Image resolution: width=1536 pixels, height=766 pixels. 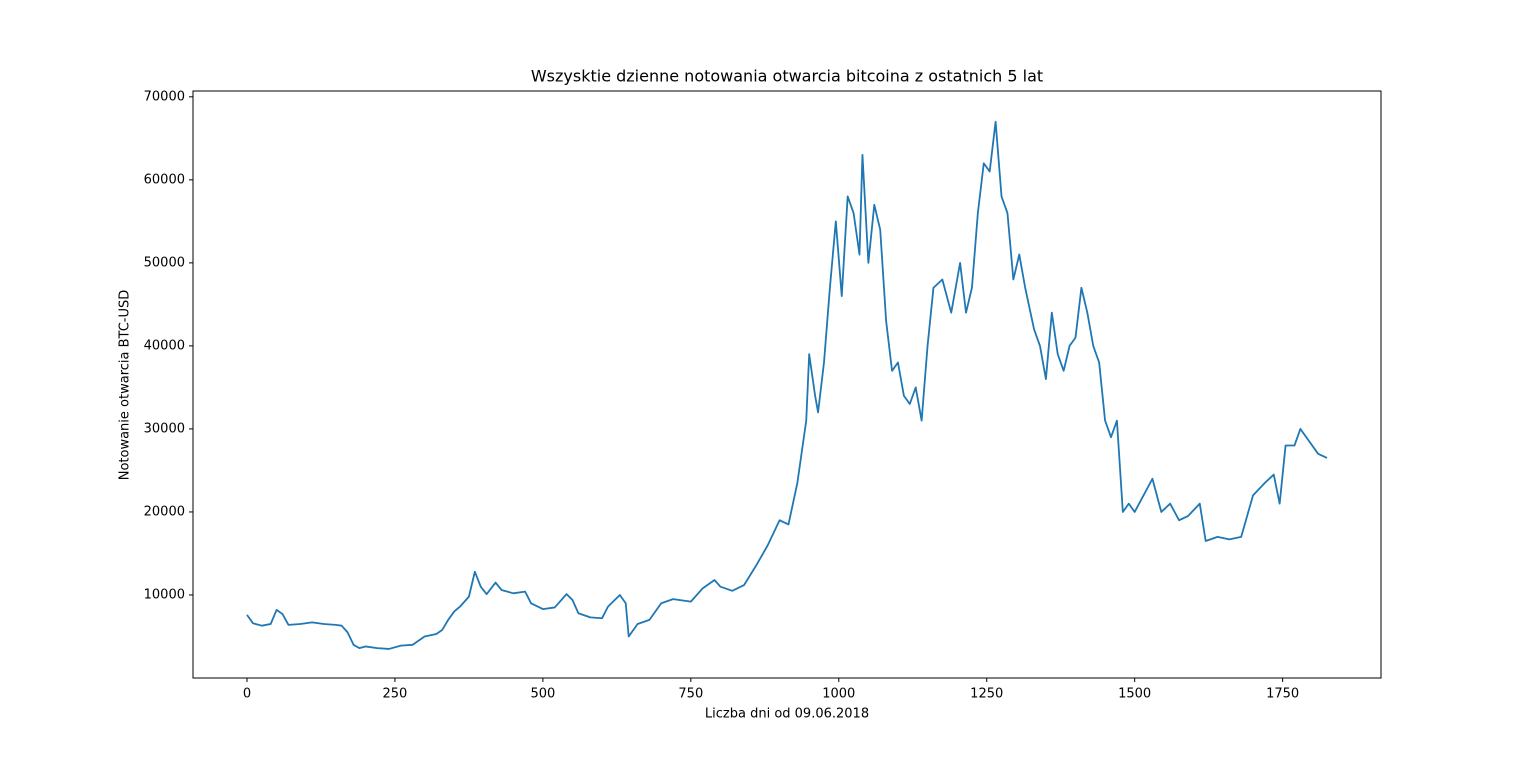 I want to click on x-tick-label: 1500, so click(x=1134, y=694).